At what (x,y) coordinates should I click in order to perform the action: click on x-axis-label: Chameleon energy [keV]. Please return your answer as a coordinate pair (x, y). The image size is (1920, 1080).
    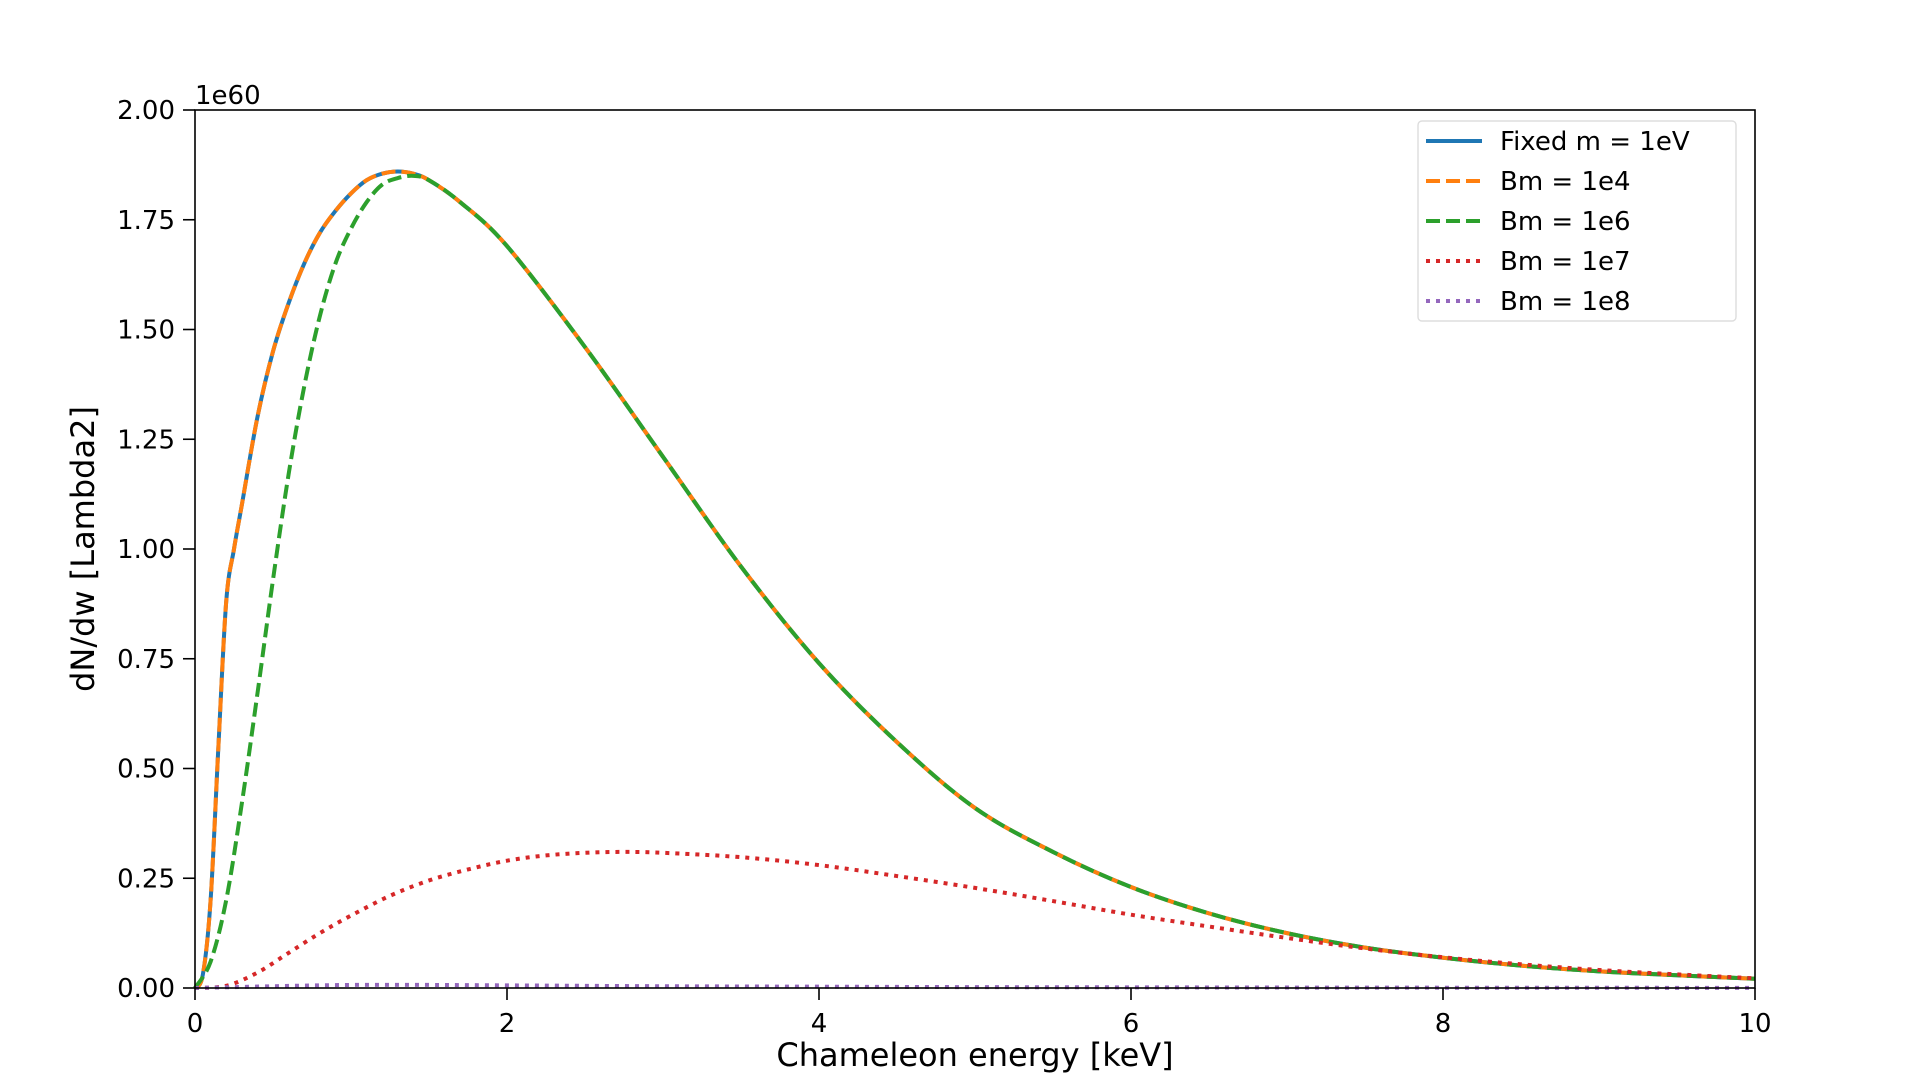
    Looking at the image, I should click on (974, 1055).